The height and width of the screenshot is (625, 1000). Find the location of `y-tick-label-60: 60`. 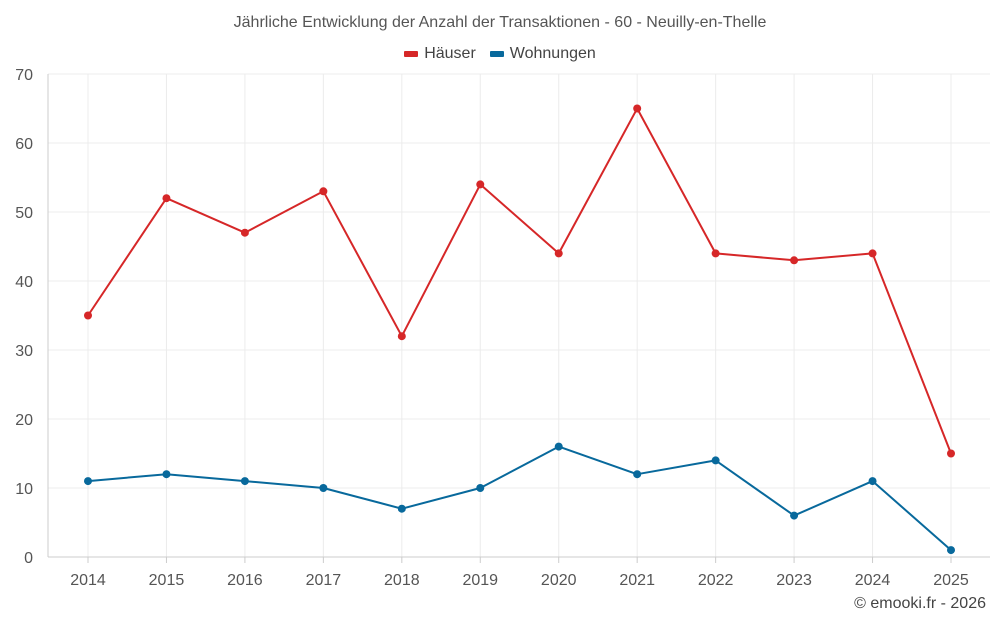

y-tick-label-60: 60 is located at coordinates (24, 144).